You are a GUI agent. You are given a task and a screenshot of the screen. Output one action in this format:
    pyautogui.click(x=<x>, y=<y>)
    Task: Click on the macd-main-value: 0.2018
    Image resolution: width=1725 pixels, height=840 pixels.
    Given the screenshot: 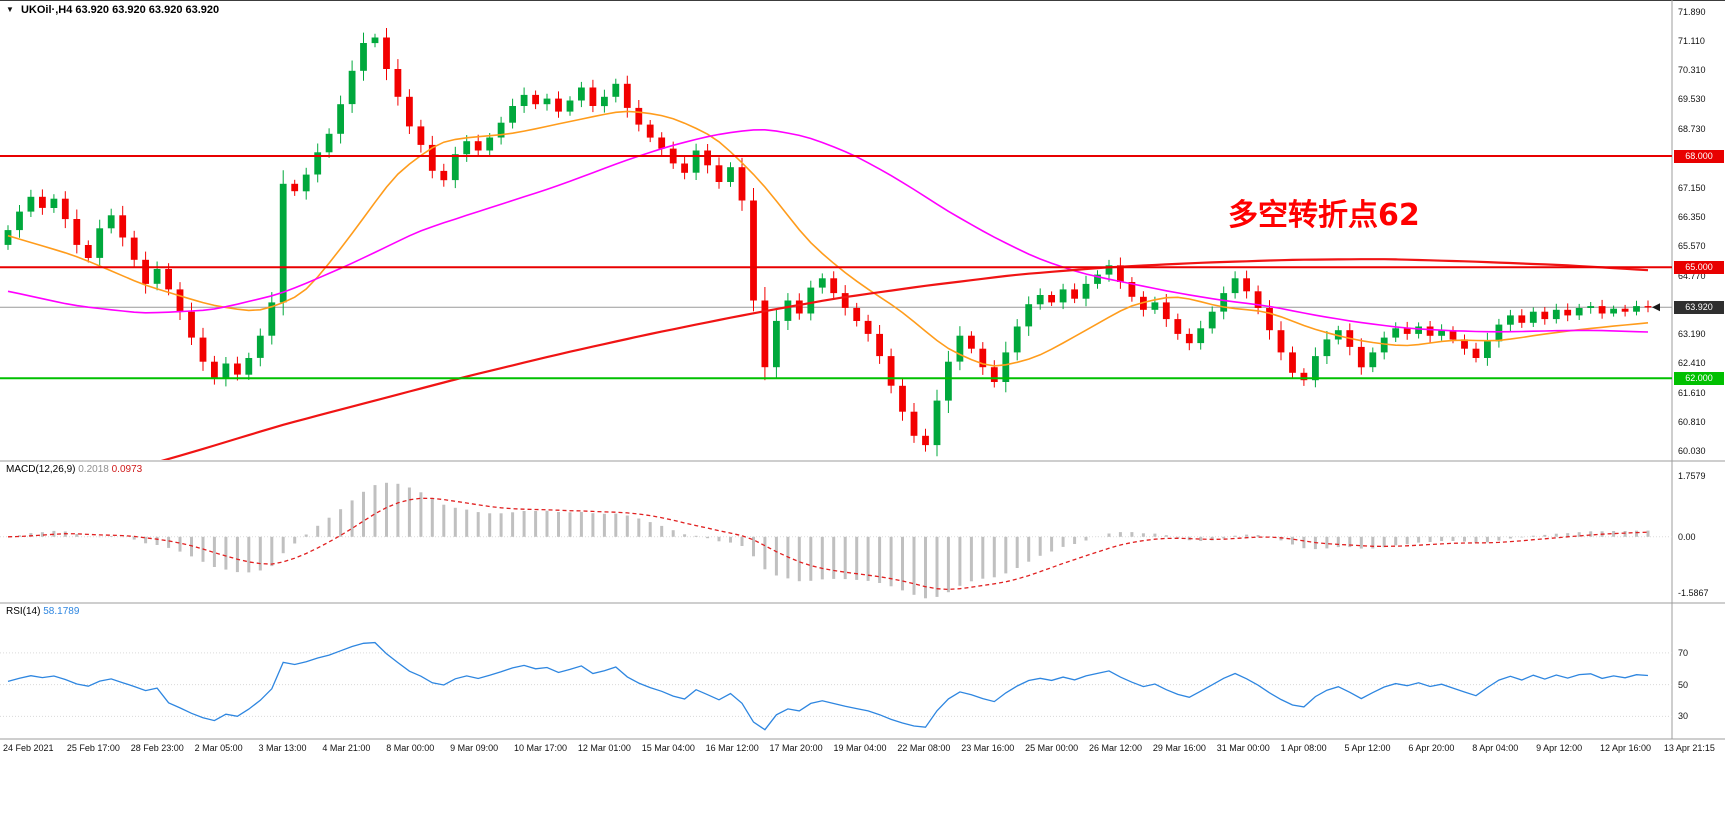 What is the action you would take?
    pyautogui.click(x=93, y=469)
    